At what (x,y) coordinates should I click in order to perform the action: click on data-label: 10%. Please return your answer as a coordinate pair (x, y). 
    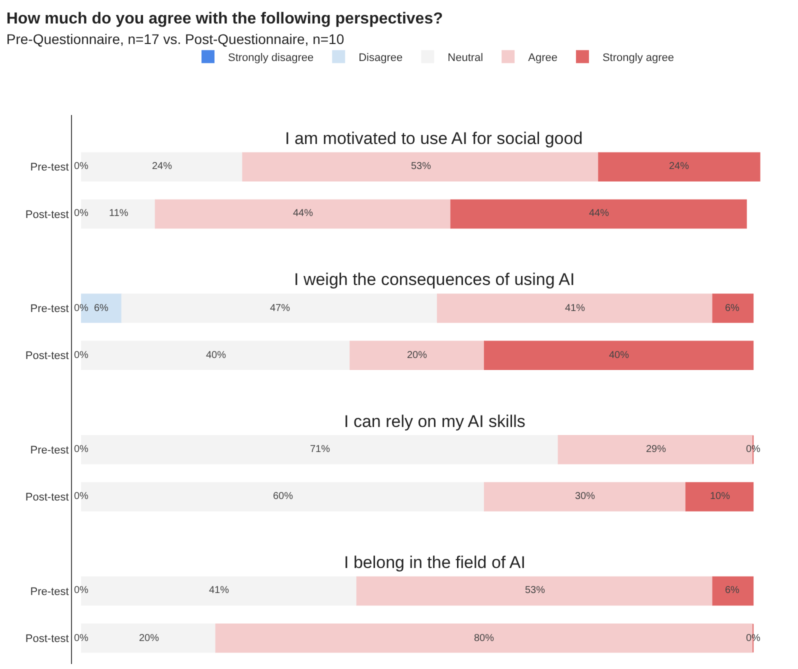
    Looking at the image, I should click on (720, 496).